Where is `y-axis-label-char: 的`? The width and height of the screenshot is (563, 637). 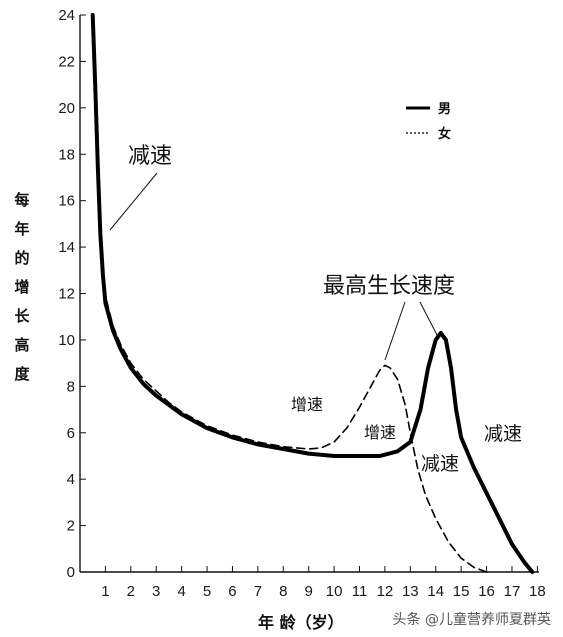 y-axis-label-char: 的 is located at coordinates (21, 258).